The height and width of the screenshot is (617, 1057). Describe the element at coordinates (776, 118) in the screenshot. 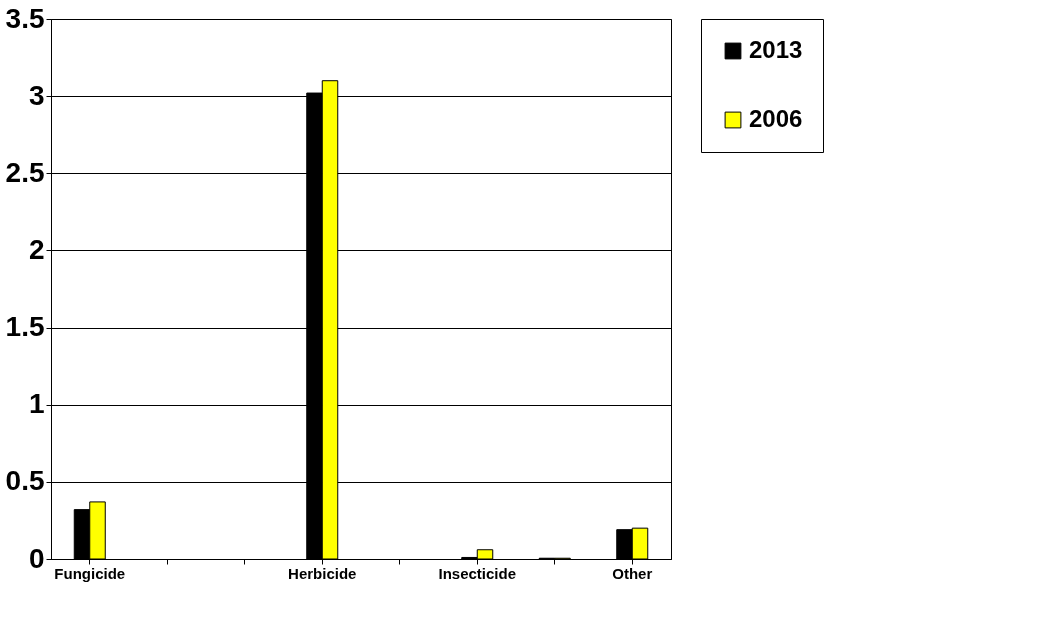

I see `legend-label: 2006` at that location.